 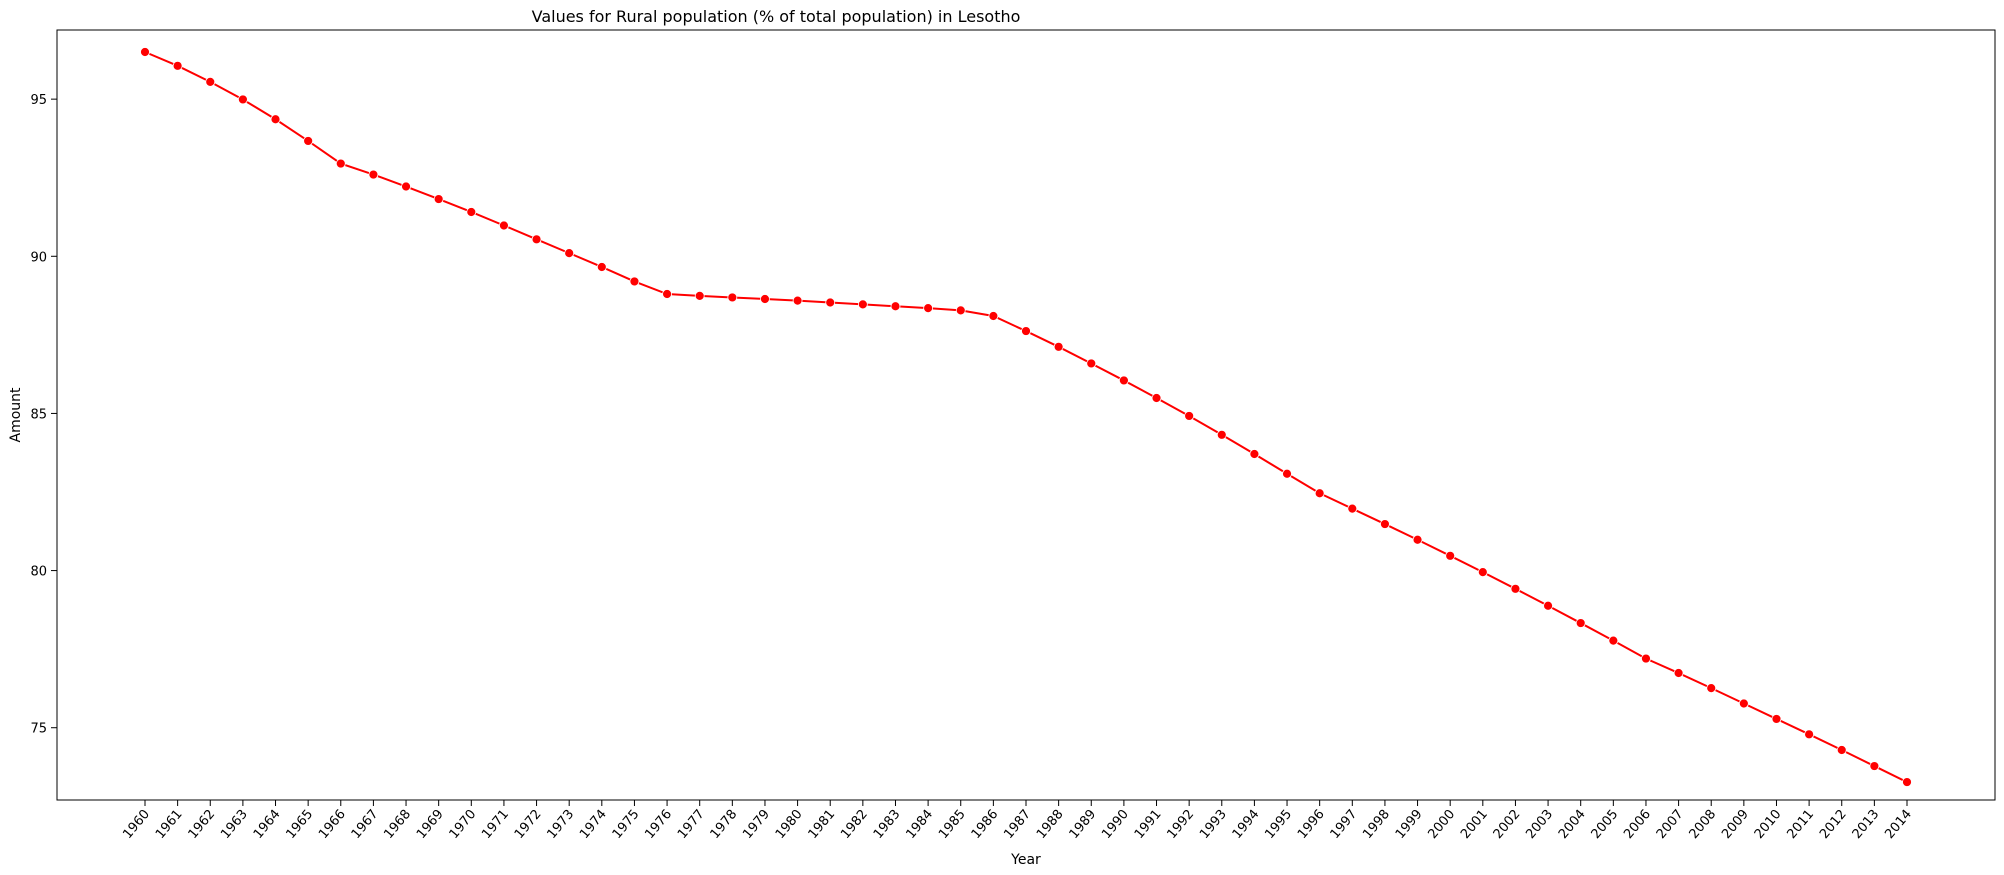 I want to click on x-tick-label: 1993, so click(x=1213, y=824).